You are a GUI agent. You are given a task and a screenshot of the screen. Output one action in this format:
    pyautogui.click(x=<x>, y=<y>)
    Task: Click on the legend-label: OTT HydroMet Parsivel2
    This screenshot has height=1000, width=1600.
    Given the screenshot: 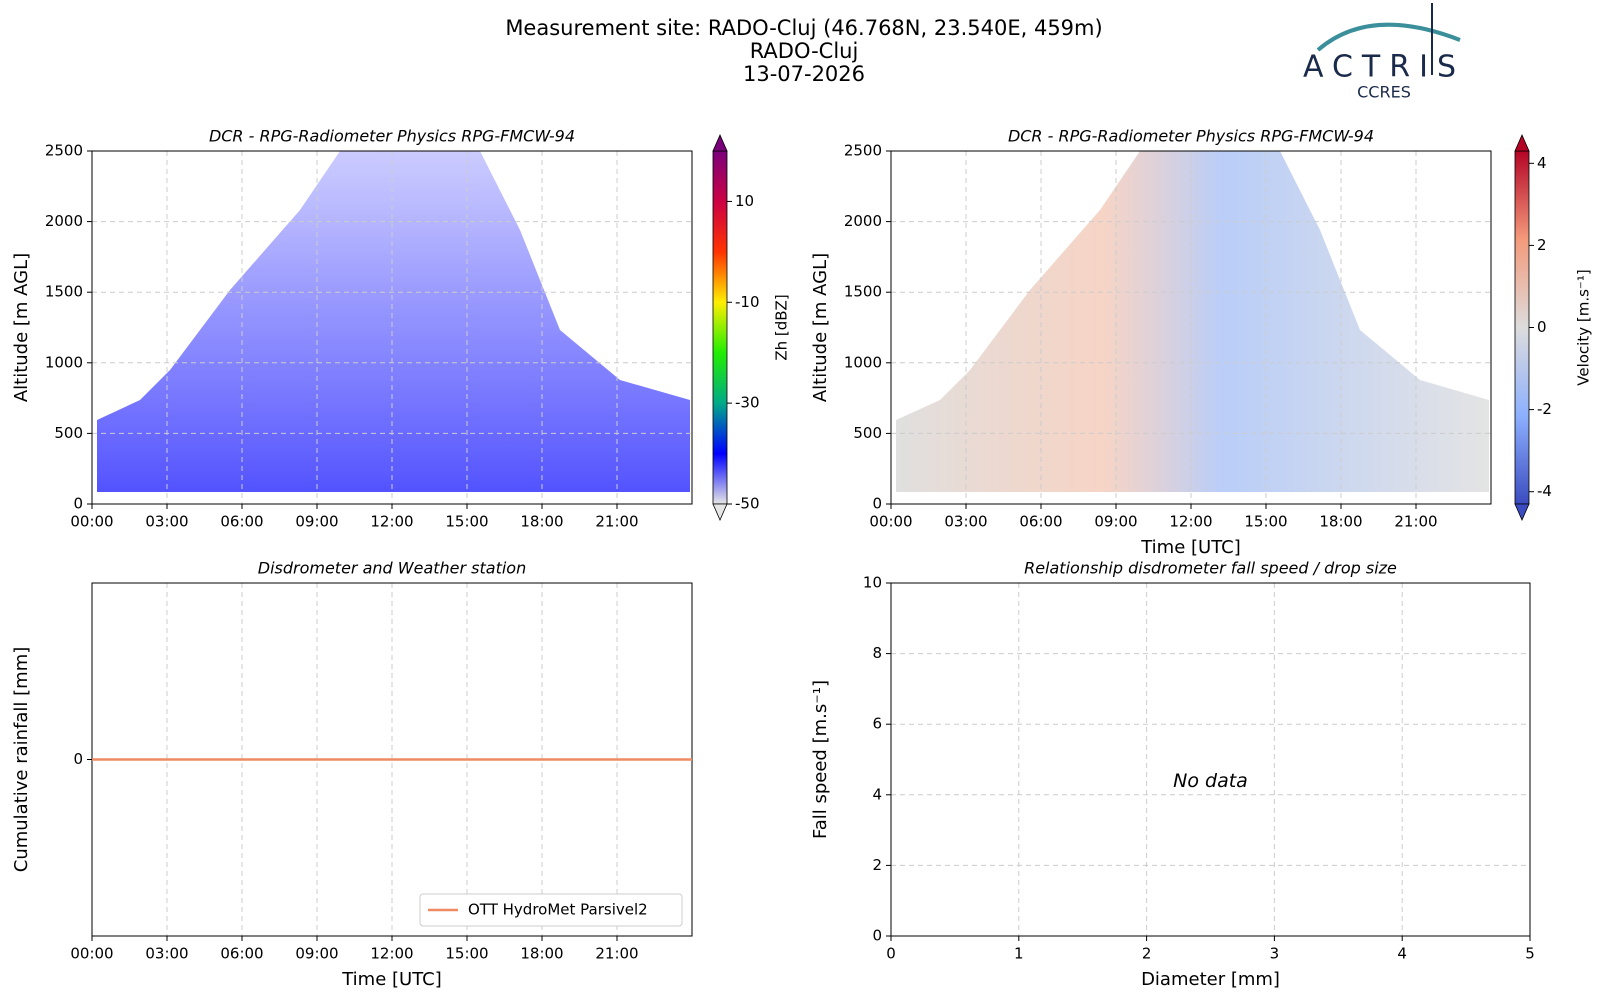 What is the action you would take?
    pyautogui.click(x=558, y=910)
    